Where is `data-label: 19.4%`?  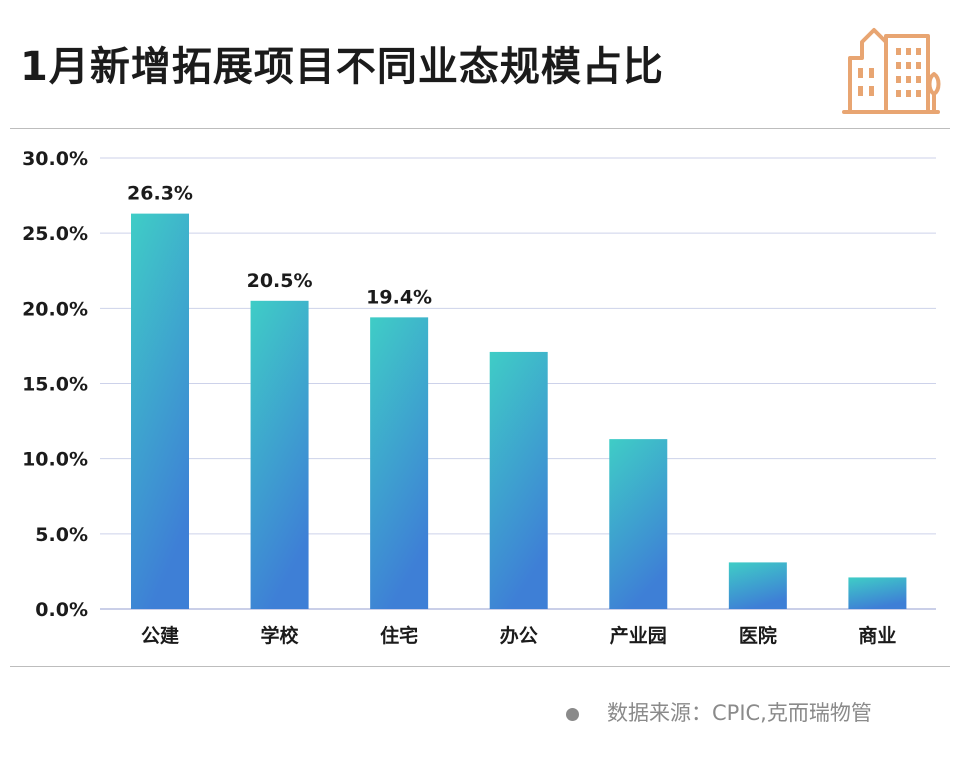 data-label: 19.4% is located at coordinates (399, 297).